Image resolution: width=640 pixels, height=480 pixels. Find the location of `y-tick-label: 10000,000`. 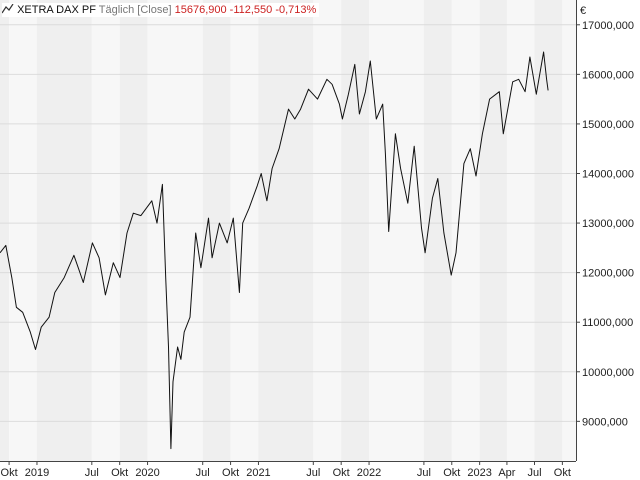

y-tick-label: 10000,000 is located at coordinates (608, 373).